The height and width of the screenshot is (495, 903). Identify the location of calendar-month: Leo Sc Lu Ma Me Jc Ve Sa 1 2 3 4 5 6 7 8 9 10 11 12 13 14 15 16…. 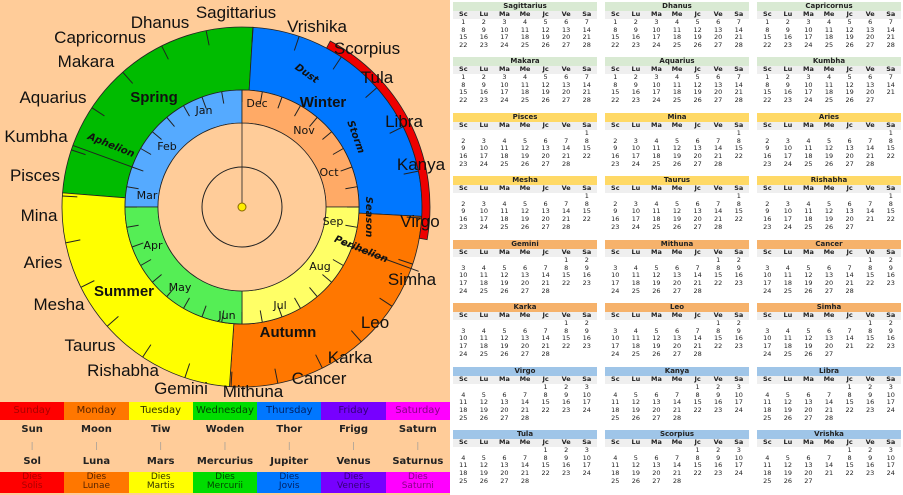
(677, 331).